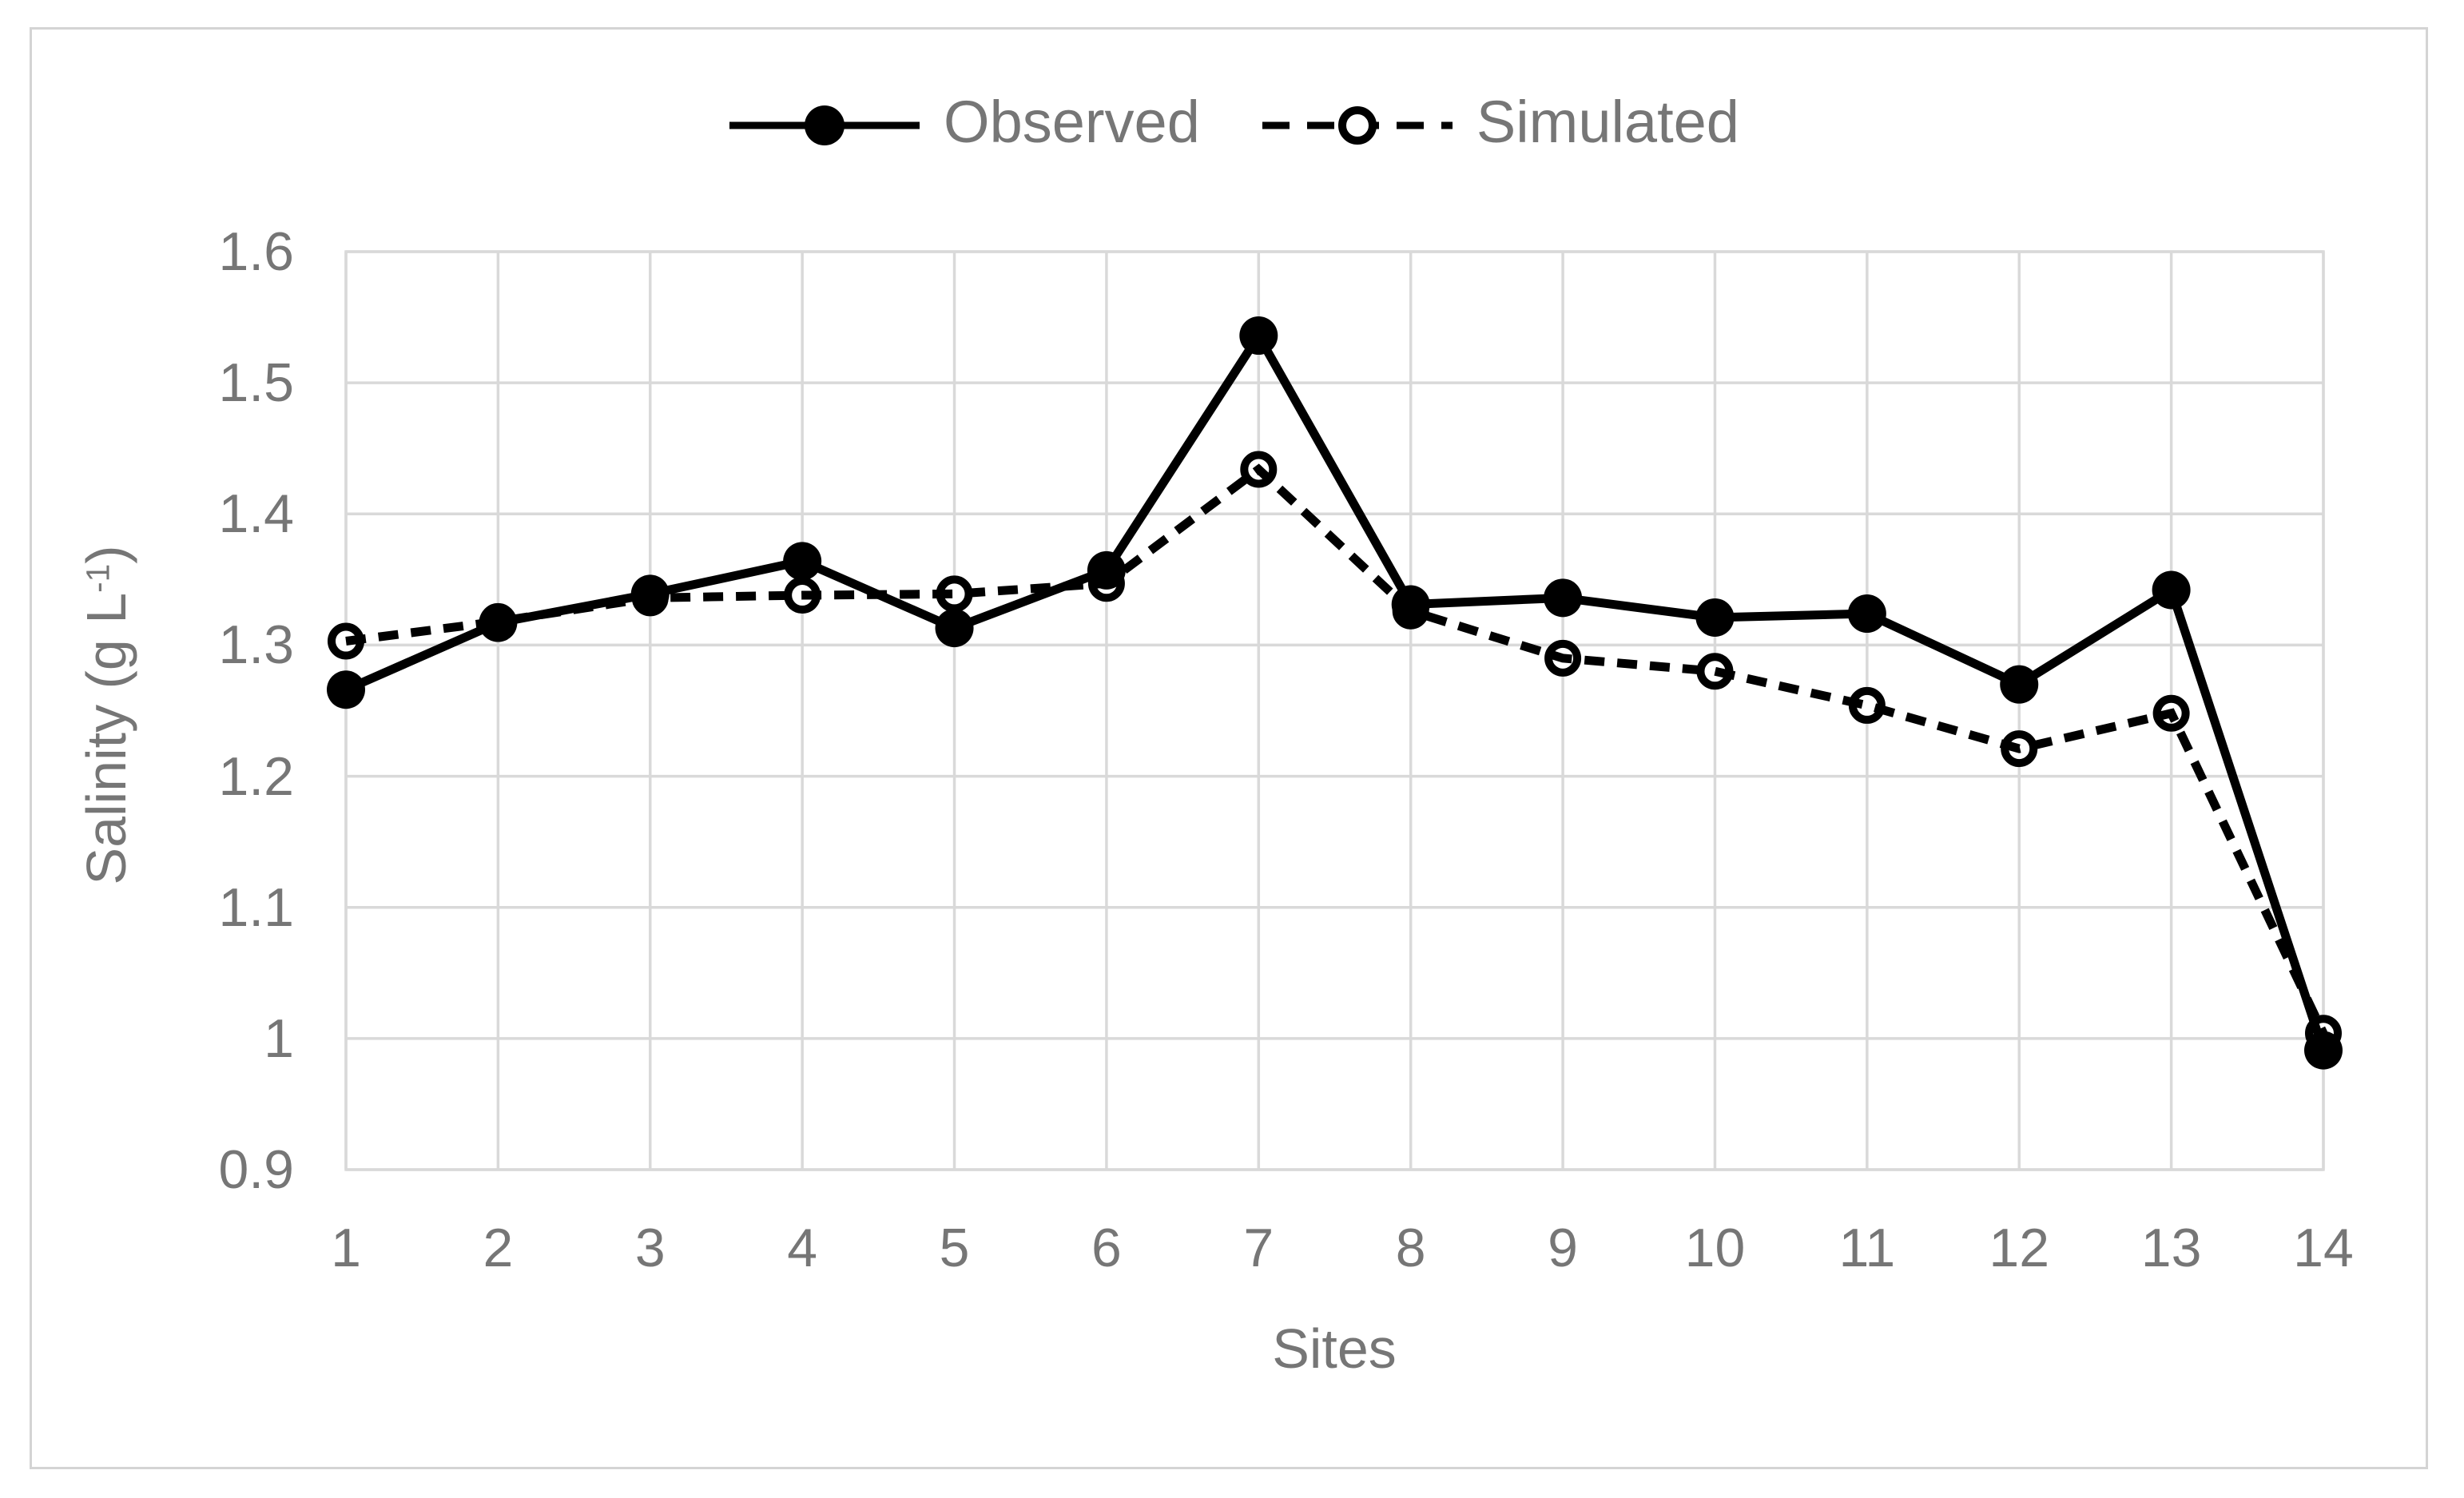  I want to click on y-axis-title: Salinity (g L-1), so click(106, 714).